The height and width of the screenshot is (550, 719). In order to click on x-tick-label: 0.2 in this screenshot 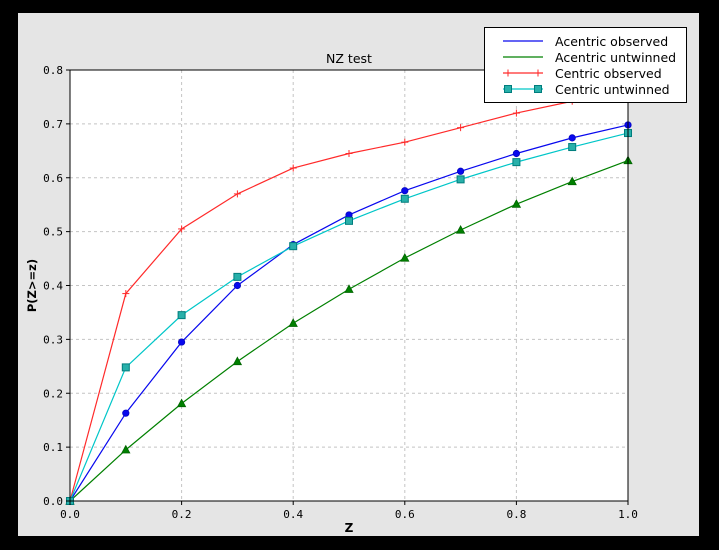, I will do `click(182, 514)`.